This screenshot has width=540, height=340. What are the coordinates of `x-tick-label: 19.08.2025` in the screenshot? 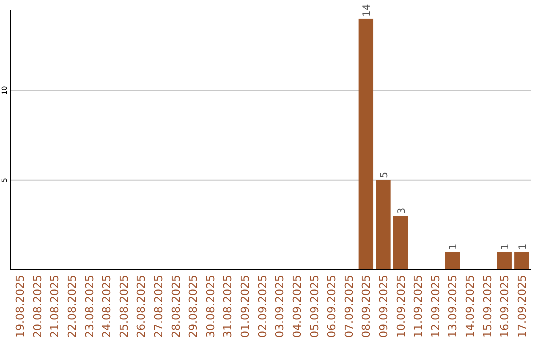 It's located at (21, 306).